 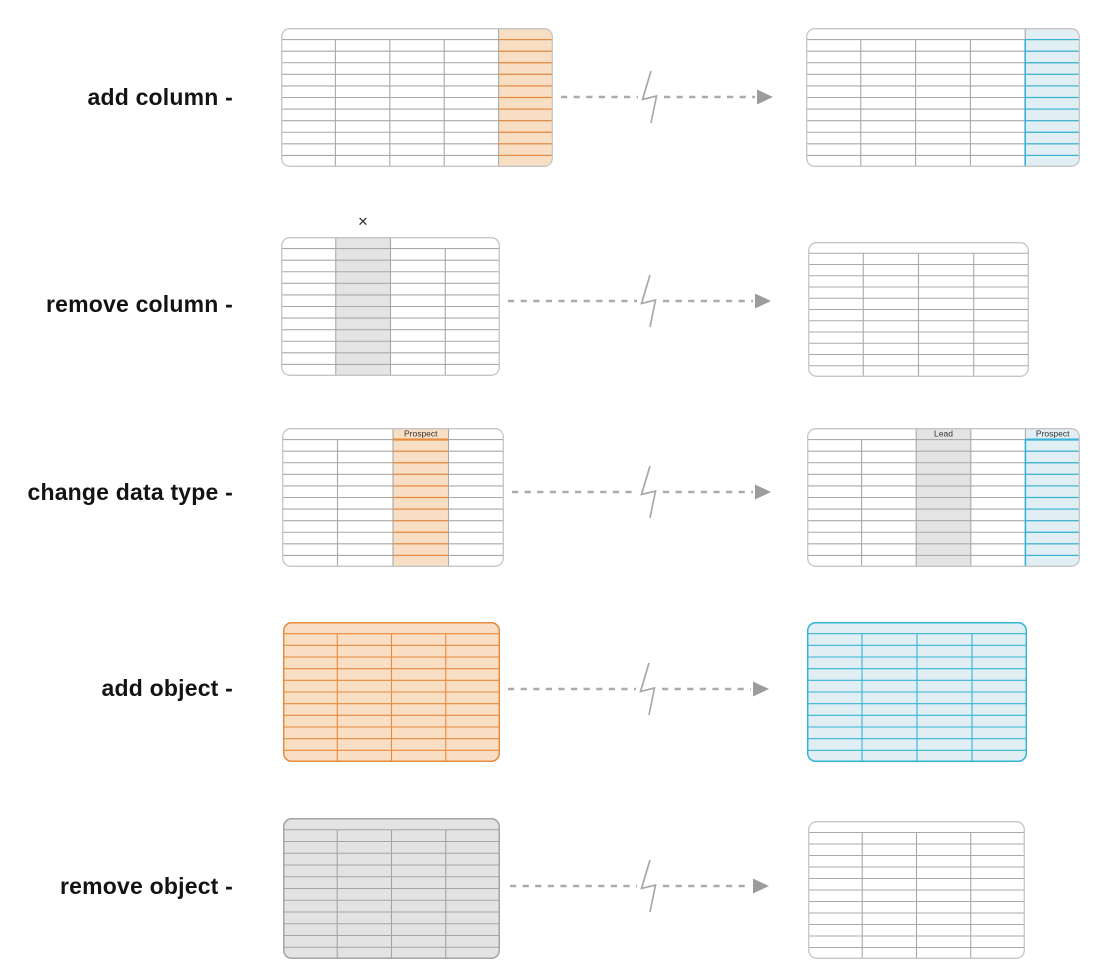 I want to click on add-column-after-table, so click(x=943, y=97).